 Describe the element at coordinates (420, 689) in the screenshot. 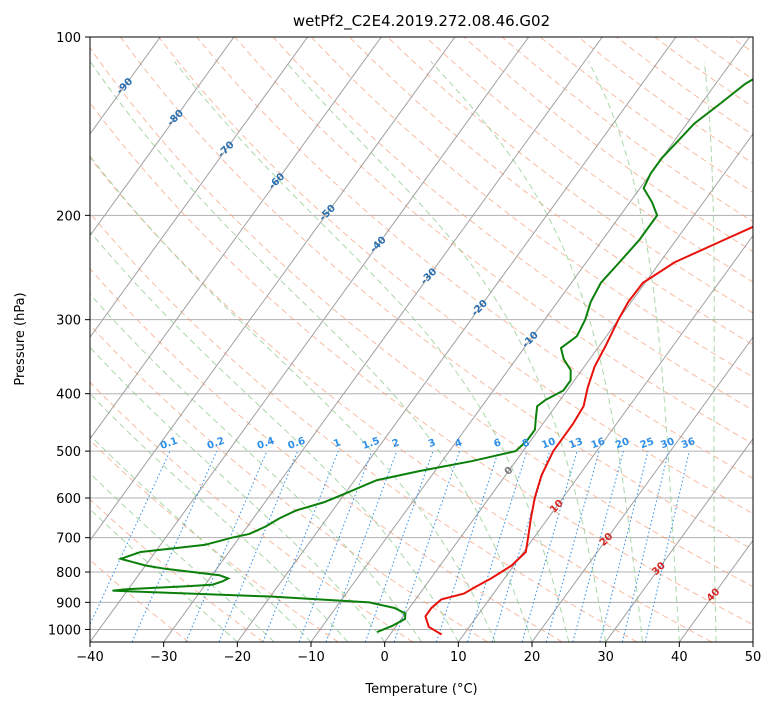

I see `x-axis-label: Temperature (°C)` at that location.